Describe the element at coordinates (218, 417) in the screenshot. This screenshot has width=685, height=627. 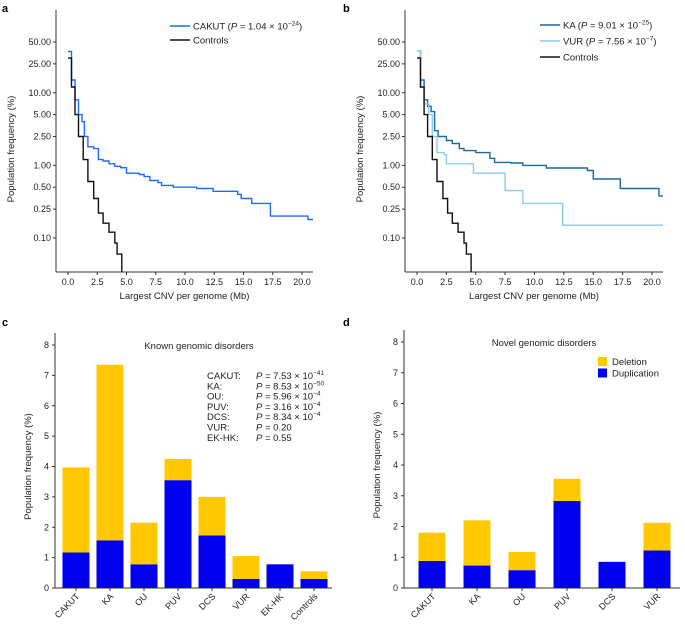
I see `p-value-label: DCS:` at that location.